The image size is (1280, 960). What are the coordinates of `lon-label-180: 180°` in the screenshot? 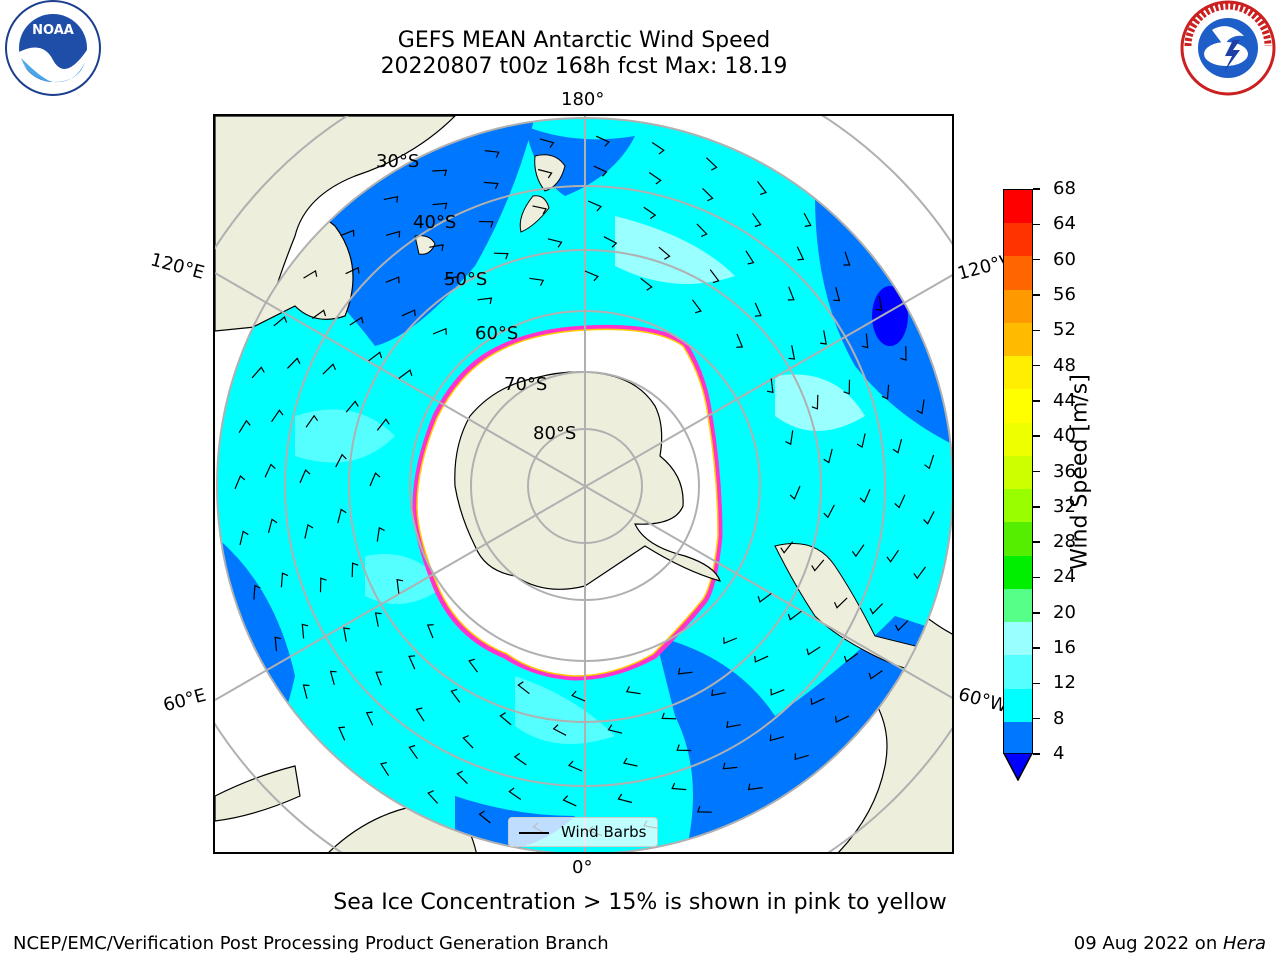 It's located at (583, 99).